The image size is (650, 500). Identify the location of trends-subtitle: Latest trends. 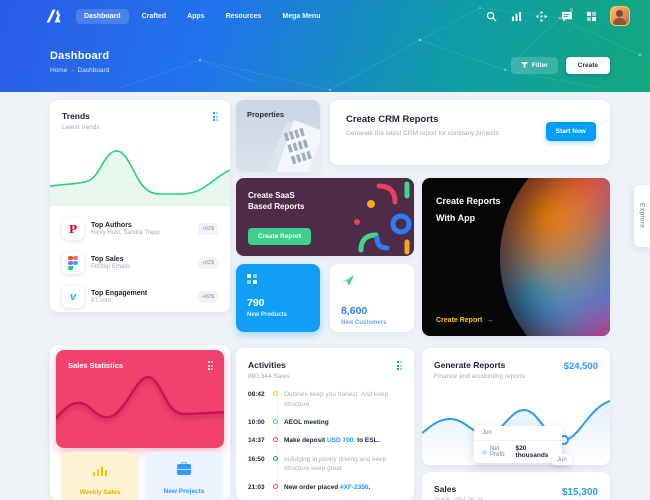
(81, 127).